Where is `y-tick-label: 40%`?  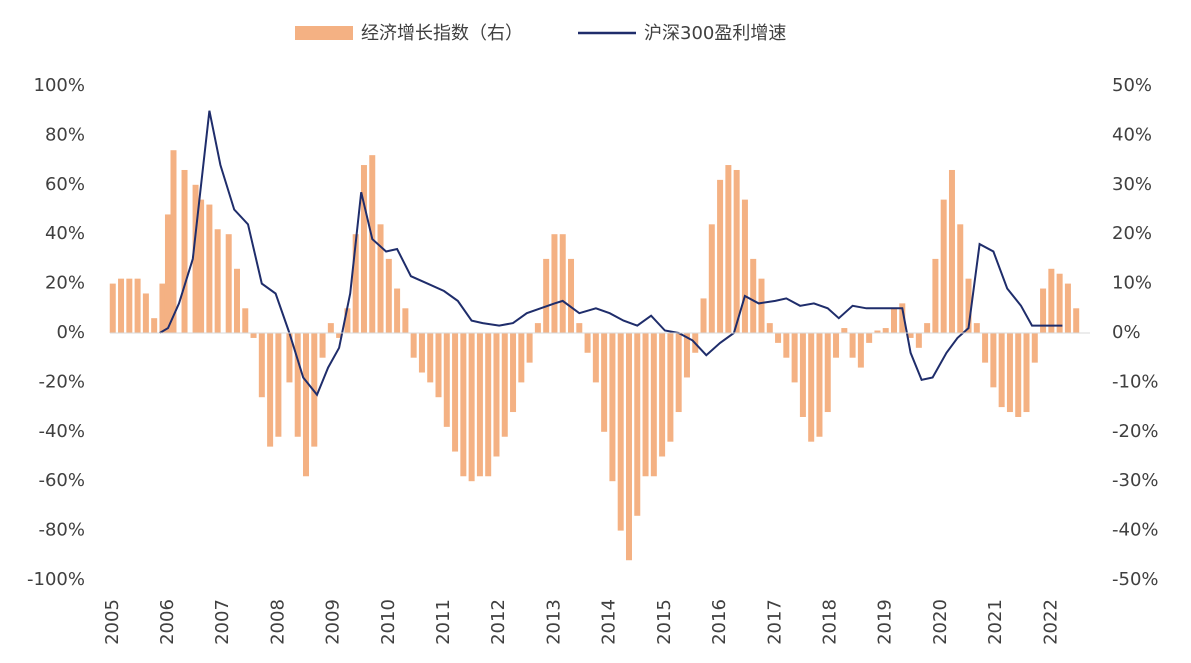 y-tick-label: 40% is located at coordinates (65, 233).